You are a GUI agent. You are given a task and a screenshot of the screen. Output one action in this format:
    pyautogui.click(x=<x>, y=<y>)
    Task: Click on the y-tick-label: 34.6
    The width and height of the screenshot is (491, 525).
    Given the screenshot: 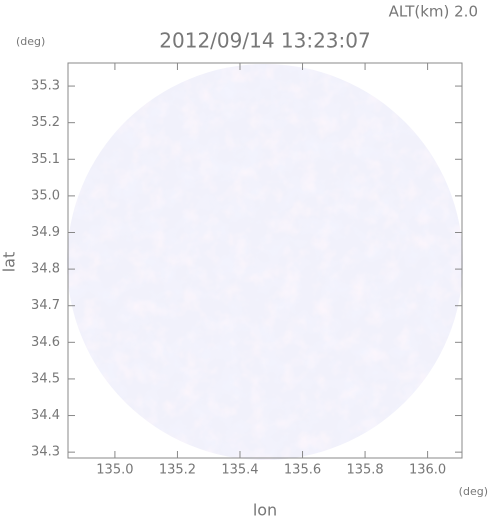 What is the action you would take?
    pyautogui.click(x=45, y=342)
    